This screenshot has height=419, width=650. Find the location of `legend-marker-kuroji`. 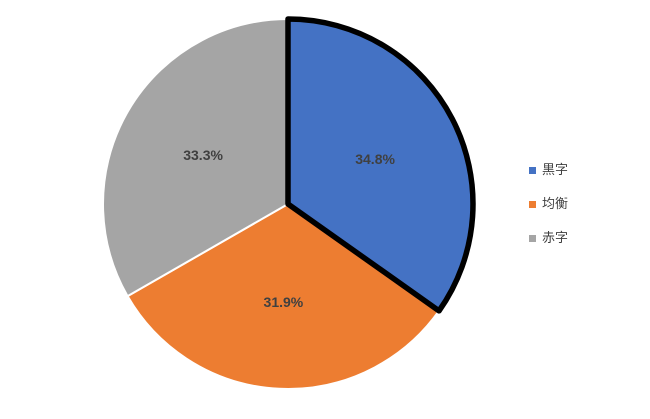

legend-marker-kuroji is located at coordinates (532, 170).